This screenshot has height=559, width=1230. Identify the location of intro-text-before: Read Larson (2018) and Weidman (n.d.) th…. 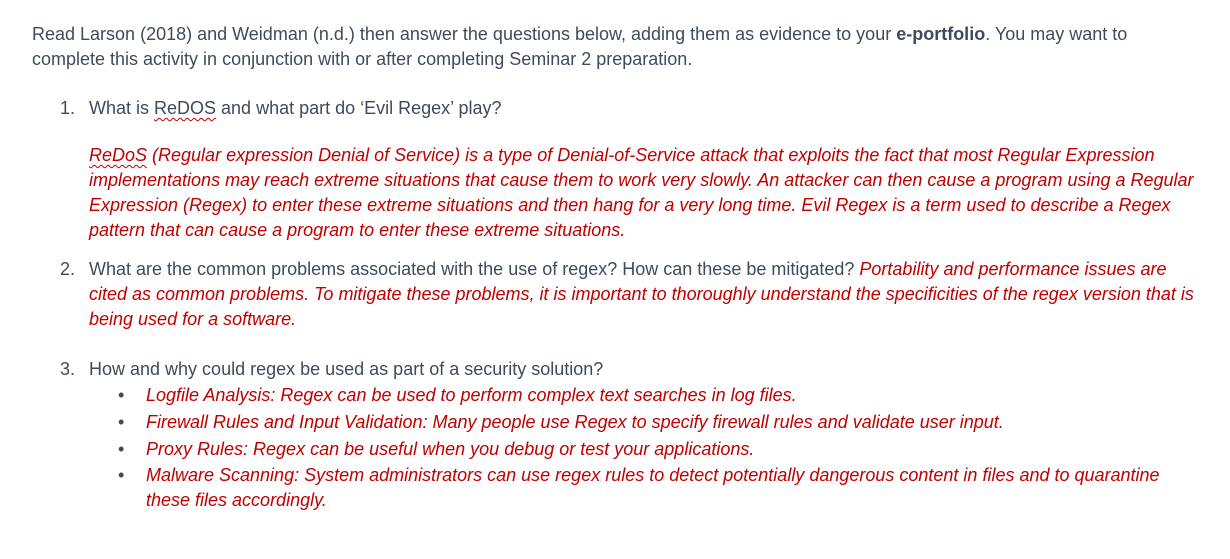
(464, 34).